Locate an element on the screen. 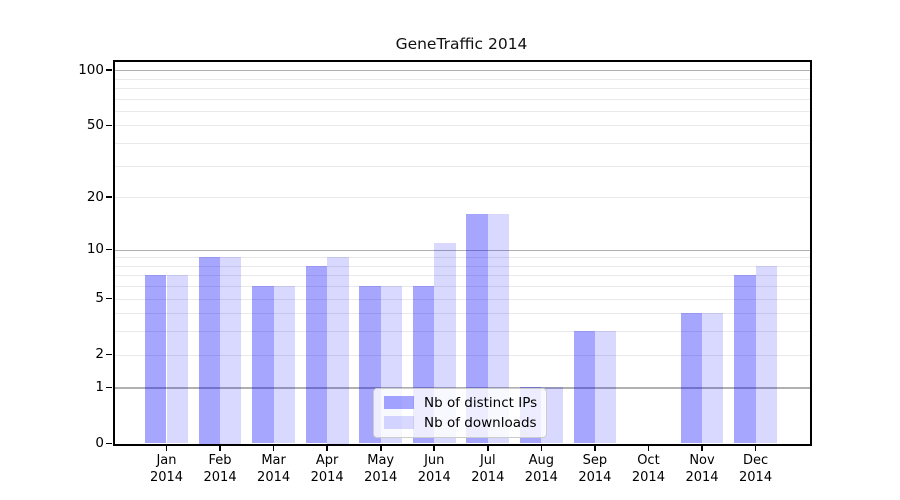  x-tick-label-apr: Apr 2014 is located at coordinates (327, 469).